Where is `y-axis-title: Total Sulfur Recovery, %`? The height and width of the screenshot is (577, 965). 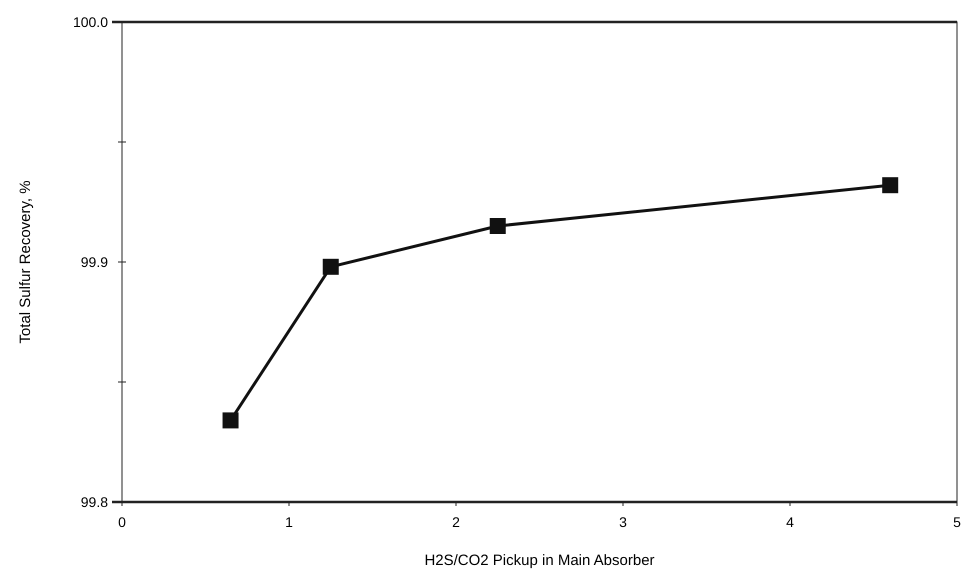 y-axis-title: Total Sulfur Recovery, % is located at coordinates (25, 262).